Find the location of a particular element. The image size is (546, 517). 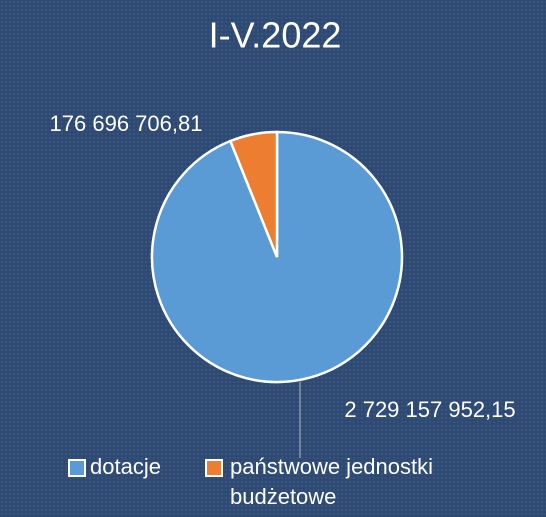

data-label: 176 696 706,81 is located at coordinates (126, 123).